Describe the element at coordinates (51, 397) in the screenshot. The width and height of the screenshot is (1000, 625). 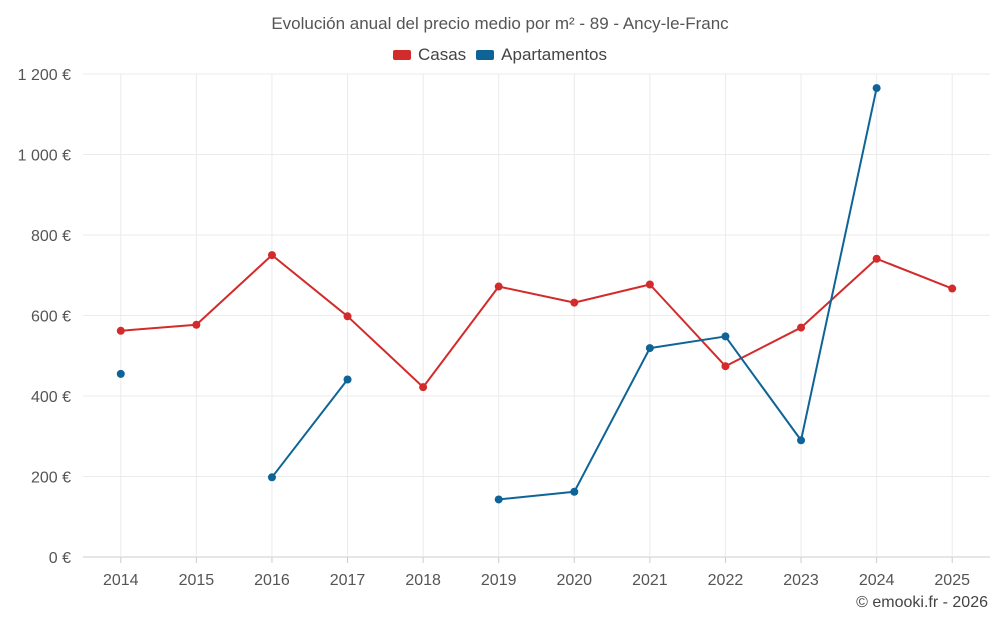
I see `y-tick-label: 400 €` at that location.